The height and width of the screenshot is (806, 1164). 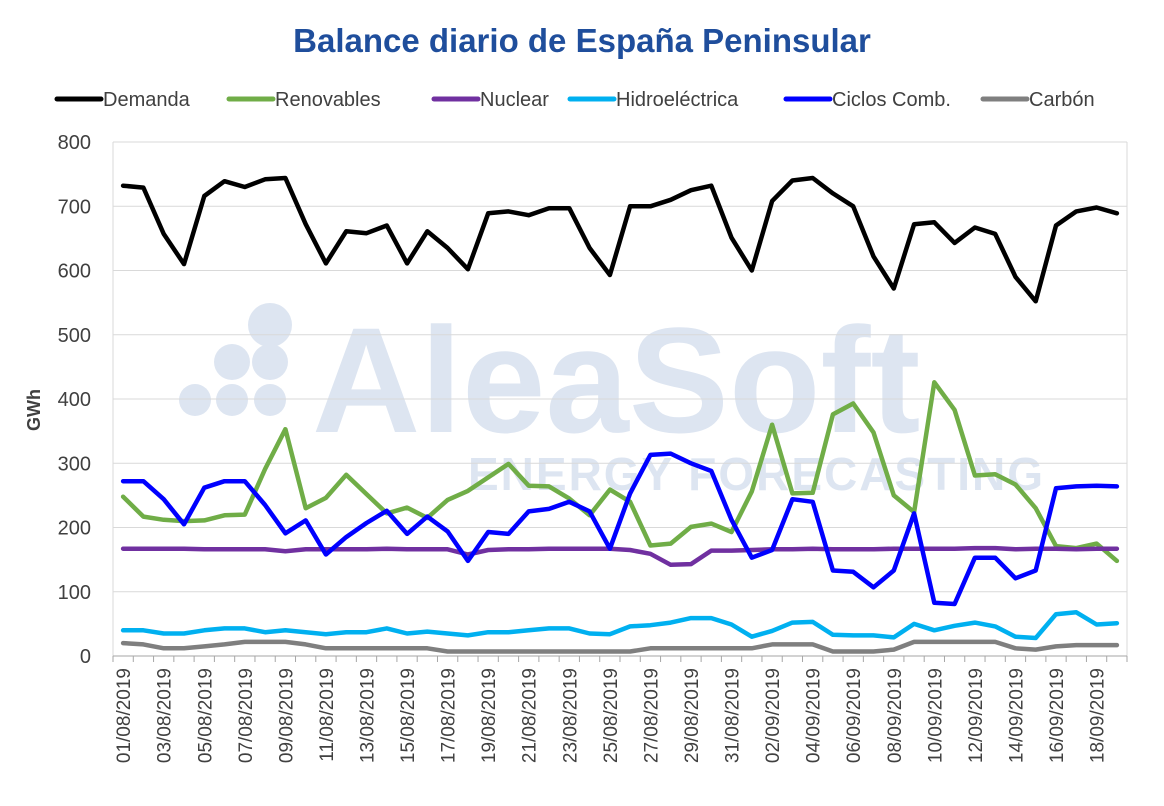 I want to click on series-line-carb-n, so click(x=620, y=646).